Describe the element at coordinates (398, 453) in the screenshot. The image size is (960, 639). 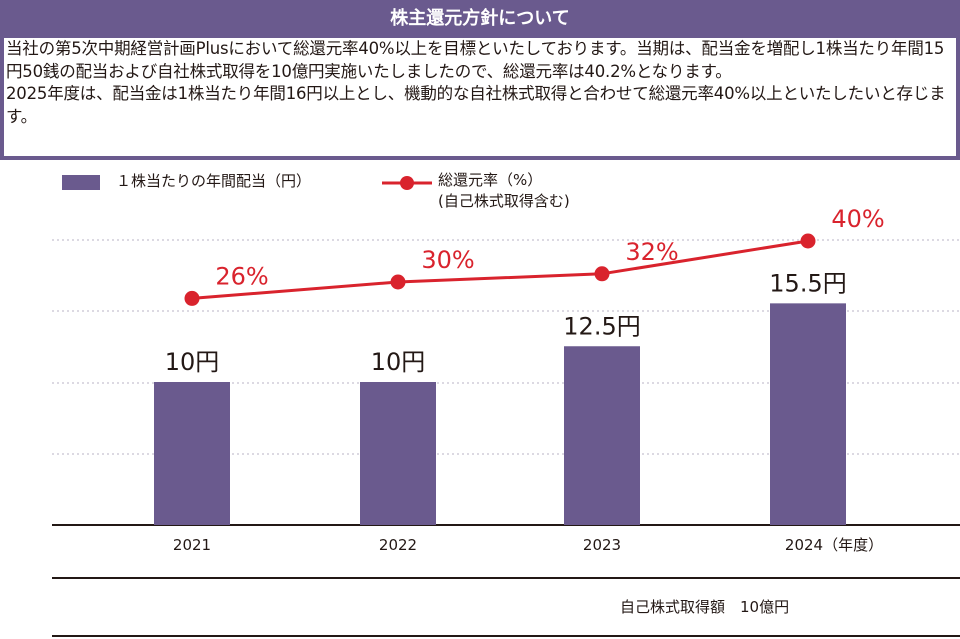
I see `bar-2022` at that location.